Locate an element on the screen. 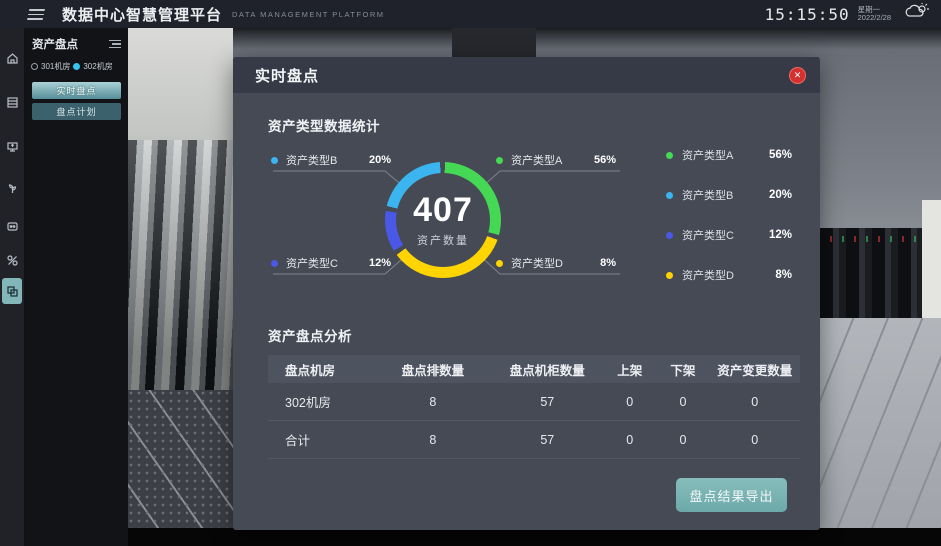  col-header: 盘点机房 is located at coordinates (310, 370).